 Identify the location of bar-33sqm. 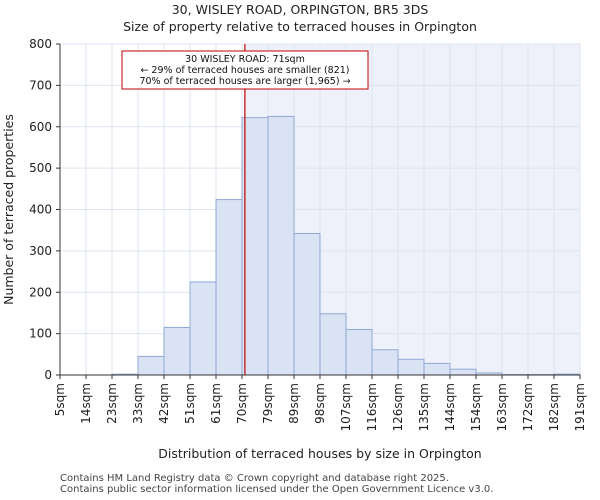
(151, 365).